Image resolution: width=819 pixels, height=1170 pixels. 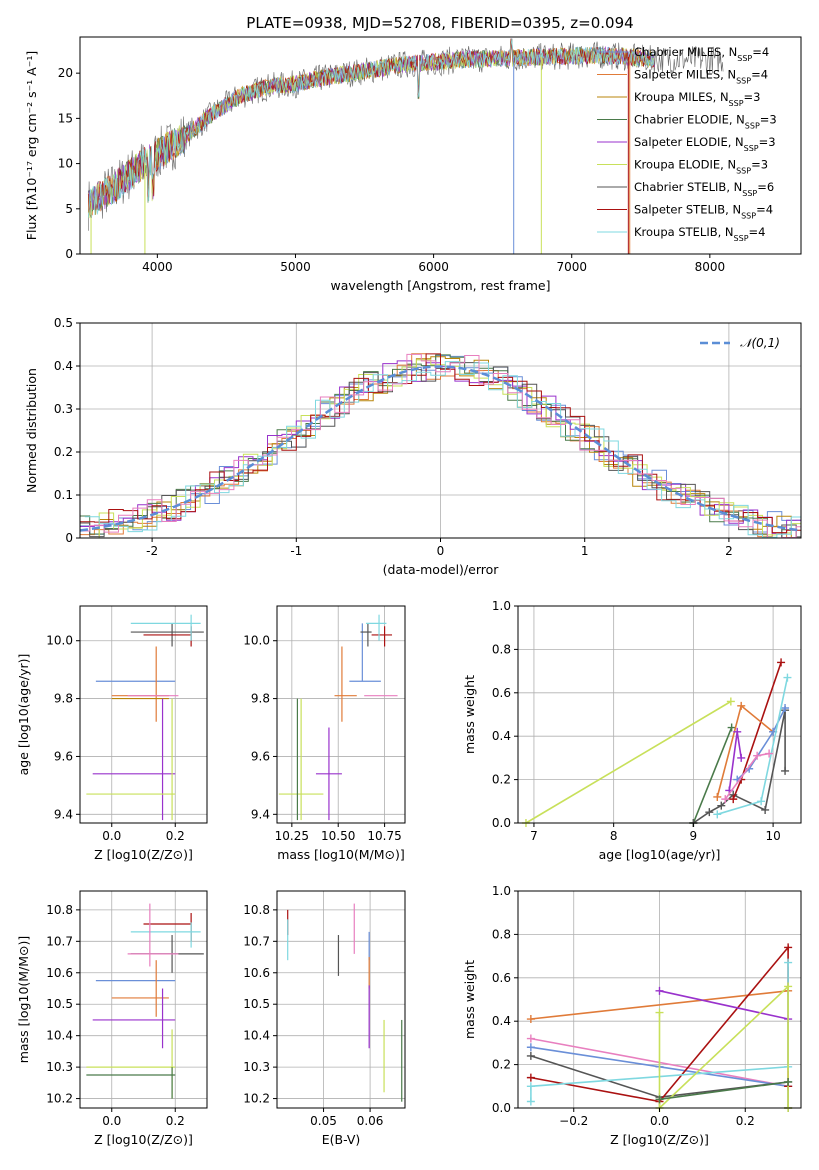 I want to click on y-tick-label: 0.0, so click(x=501, y=823).